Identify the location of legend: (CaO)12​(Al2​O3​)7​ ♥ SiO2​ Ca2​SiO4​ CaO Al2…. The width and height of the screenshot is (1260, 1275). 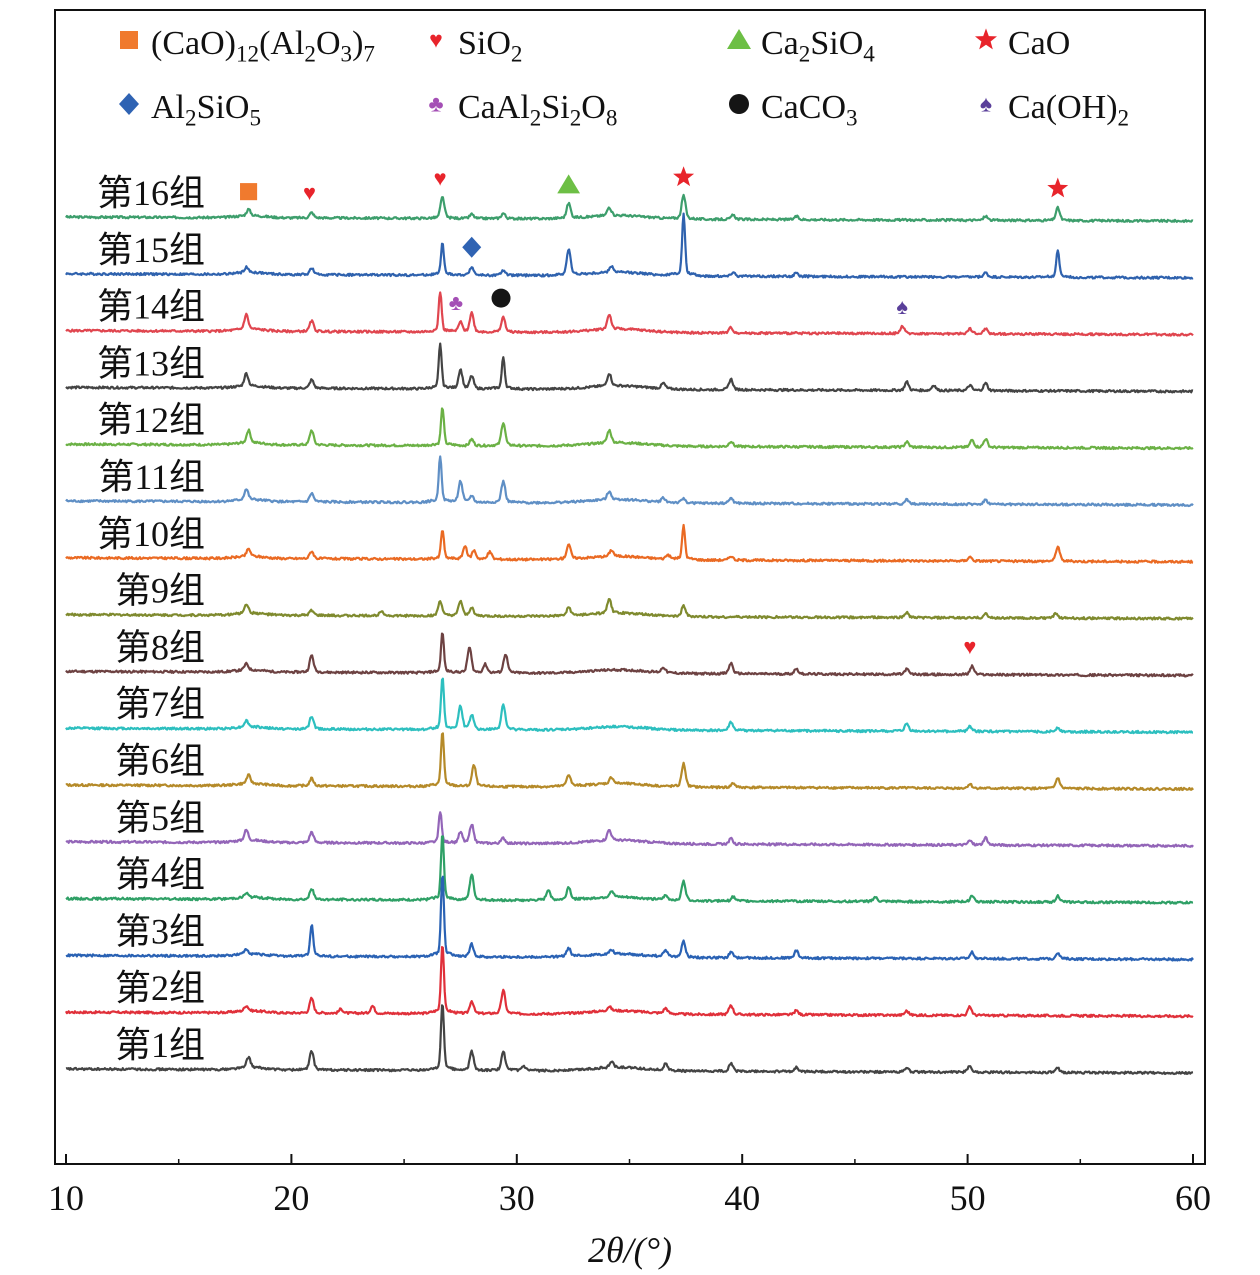
(624, 78).